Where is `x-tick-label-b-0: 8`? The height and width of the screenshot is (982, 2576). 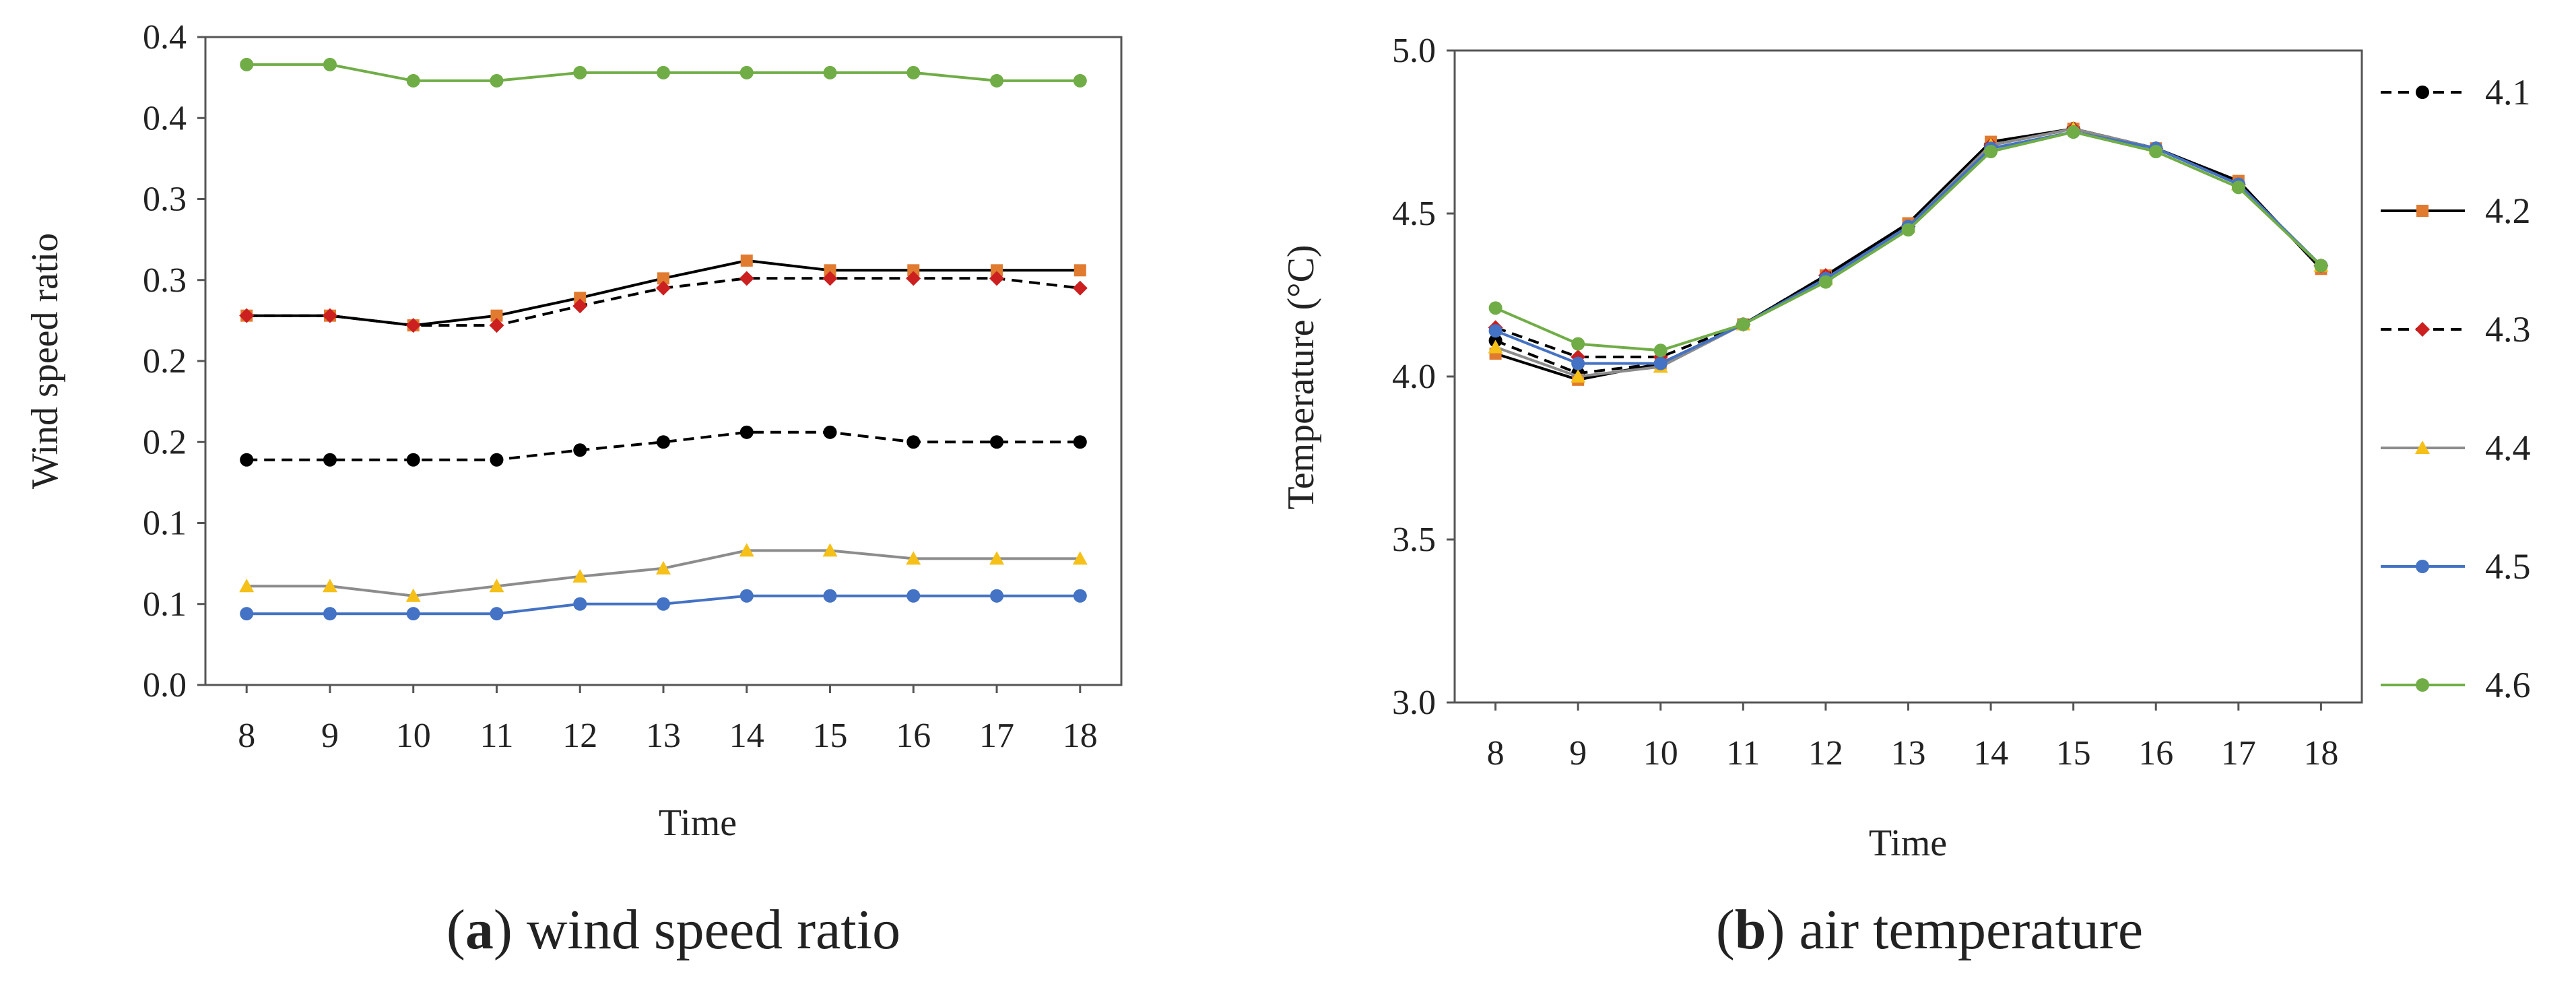 x-tick-label-b-0: 8 is located at coordinates (1496, 753).